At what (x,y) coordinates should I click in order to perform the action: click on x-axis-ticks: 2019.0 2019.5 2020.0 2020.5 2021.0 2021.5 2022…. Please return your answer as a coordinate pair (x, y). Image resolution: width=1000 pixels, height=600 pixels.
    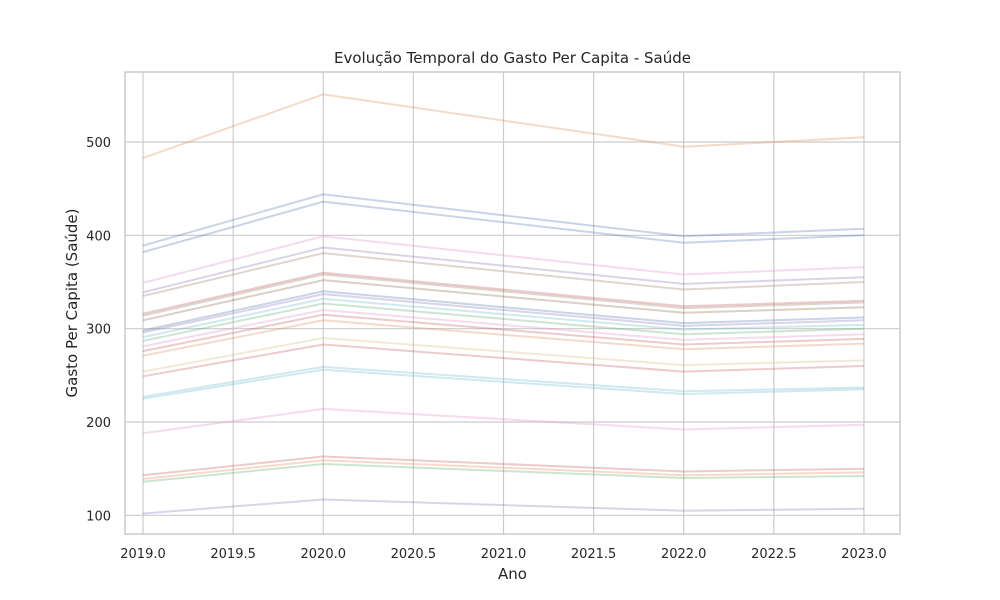
    Looking at the image, I should click on (503, 554).